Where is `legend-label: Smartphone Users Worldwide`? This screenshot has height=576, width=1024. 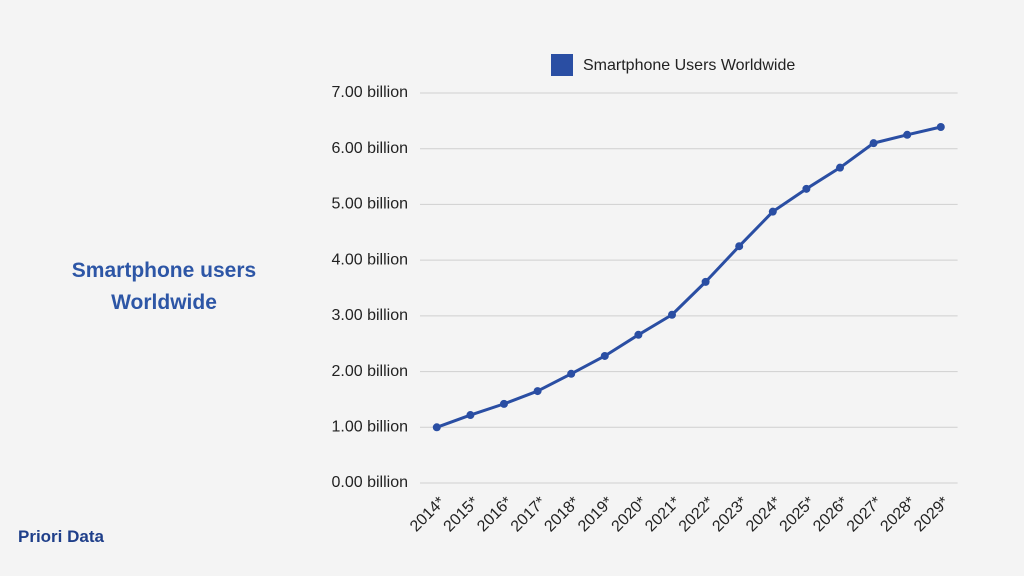
legend-label: Smartphone Users Worldwide is located at coordinates (689, 65).